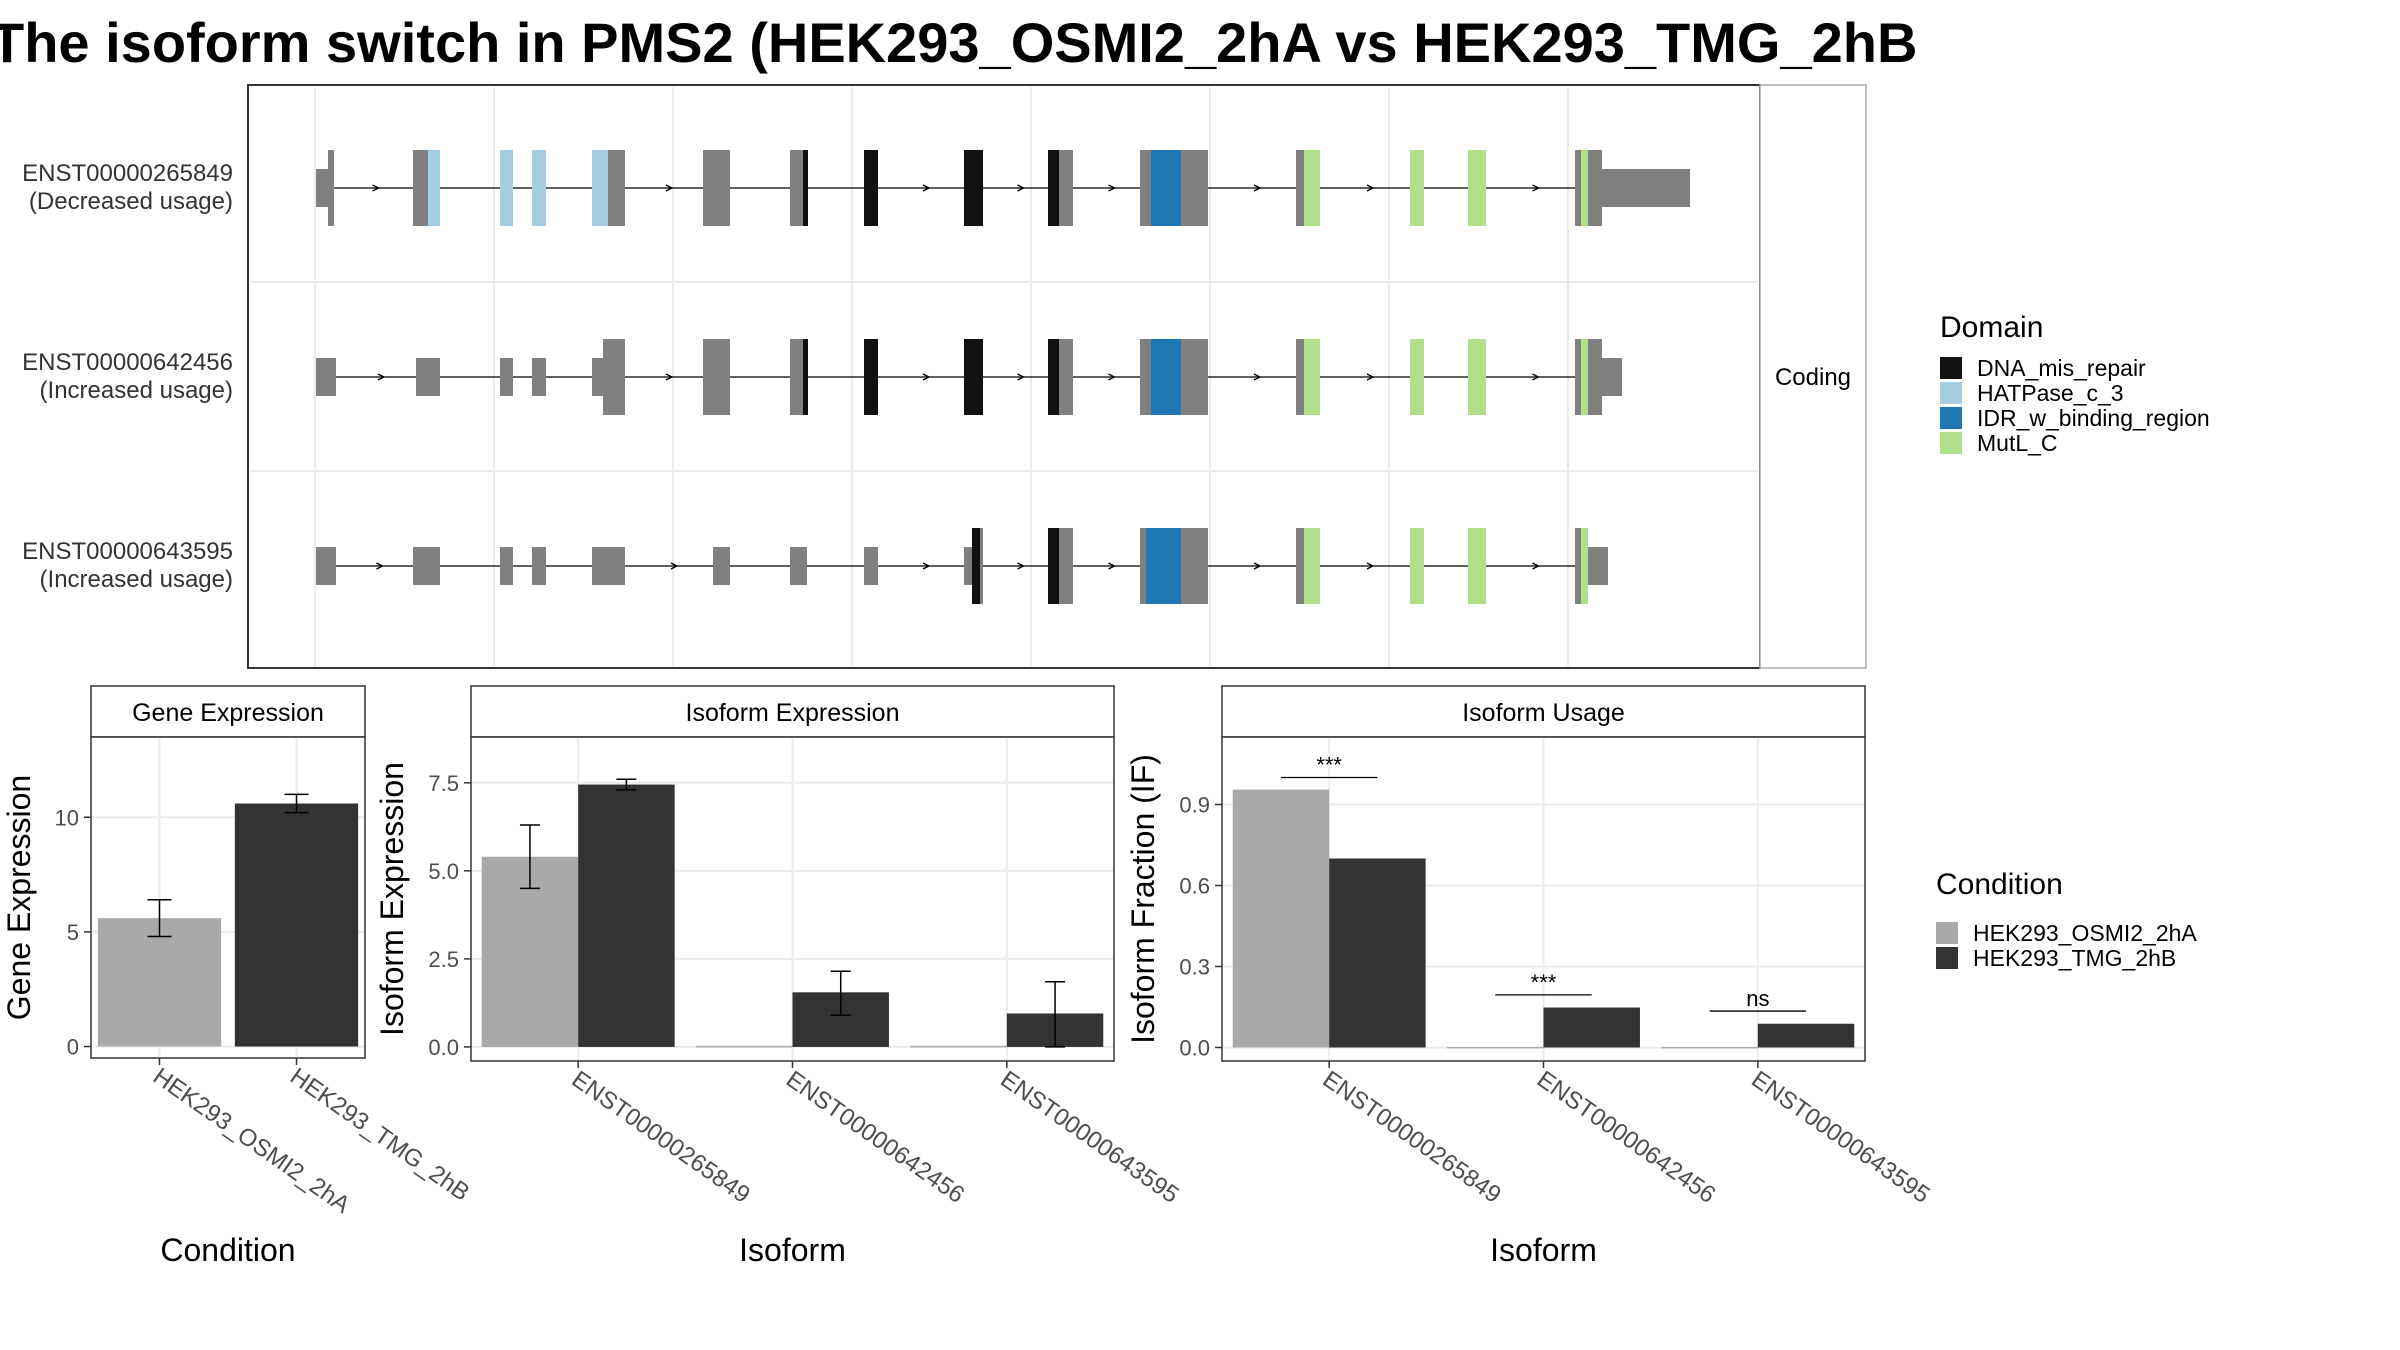 This screenshot has height=1350, width=2400. What do you see at coordinates (2085, 933) in the screenshot?
I see `condition-legend-label: HEK293_OSMI2_2hA` at bounding box center [2085, 933].